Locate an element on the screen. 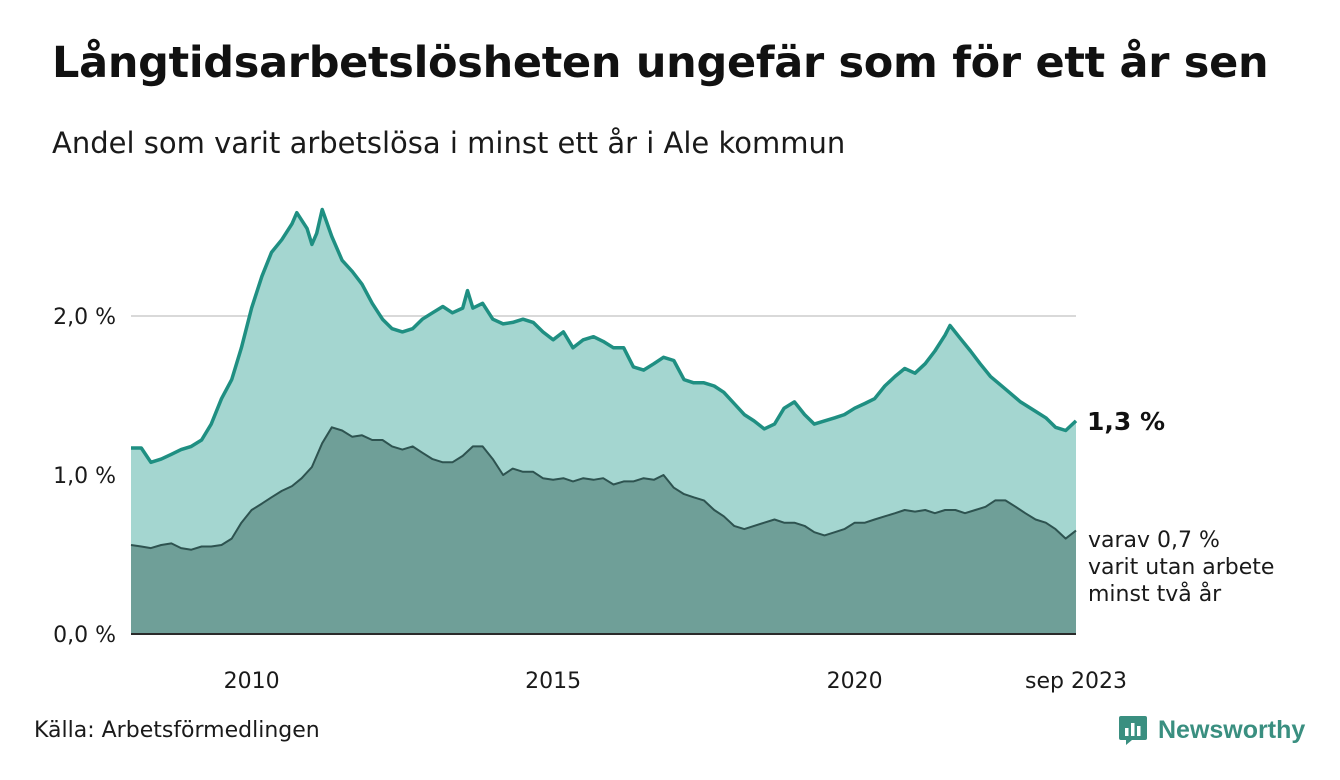  source-note: Källa: Arbetsförmedlingen is located at coordinates (177, 730).